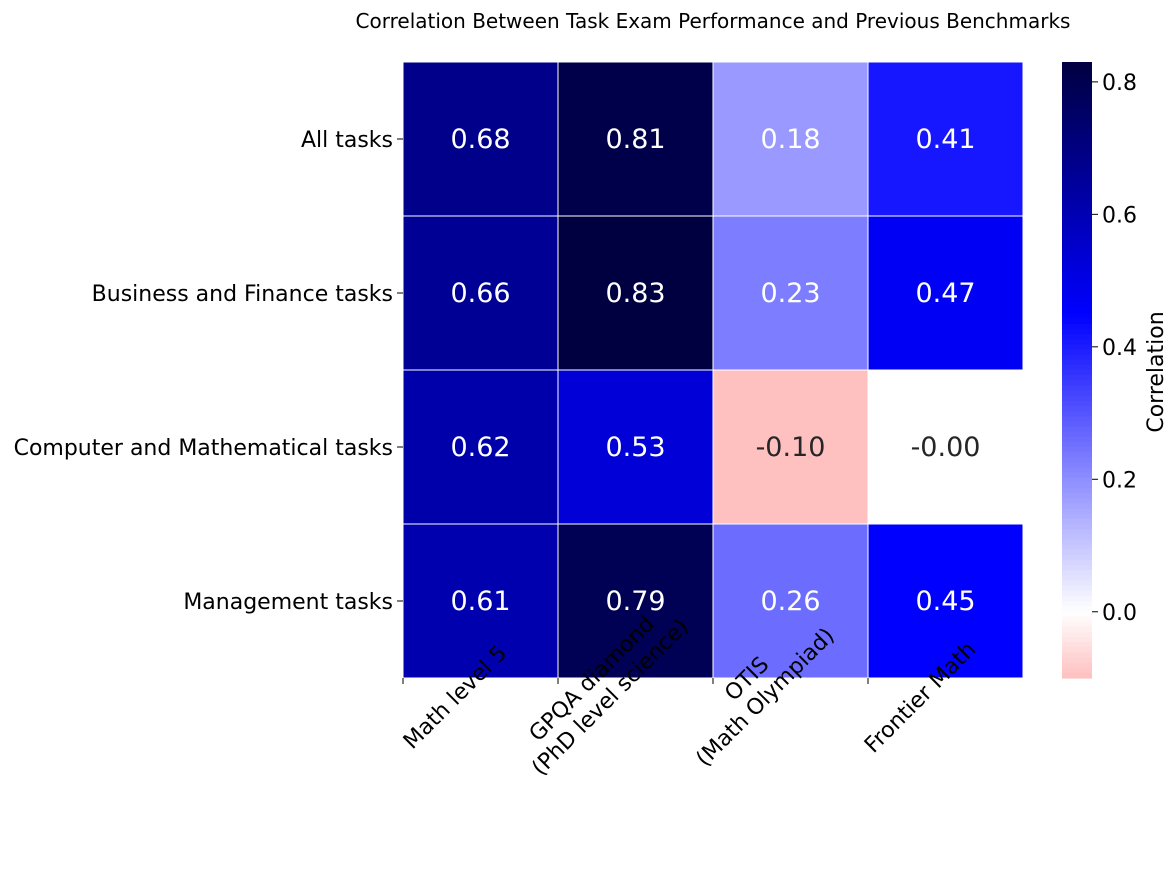  I want to click on heatmap-cell-label: 0.47, so click(945, 293).